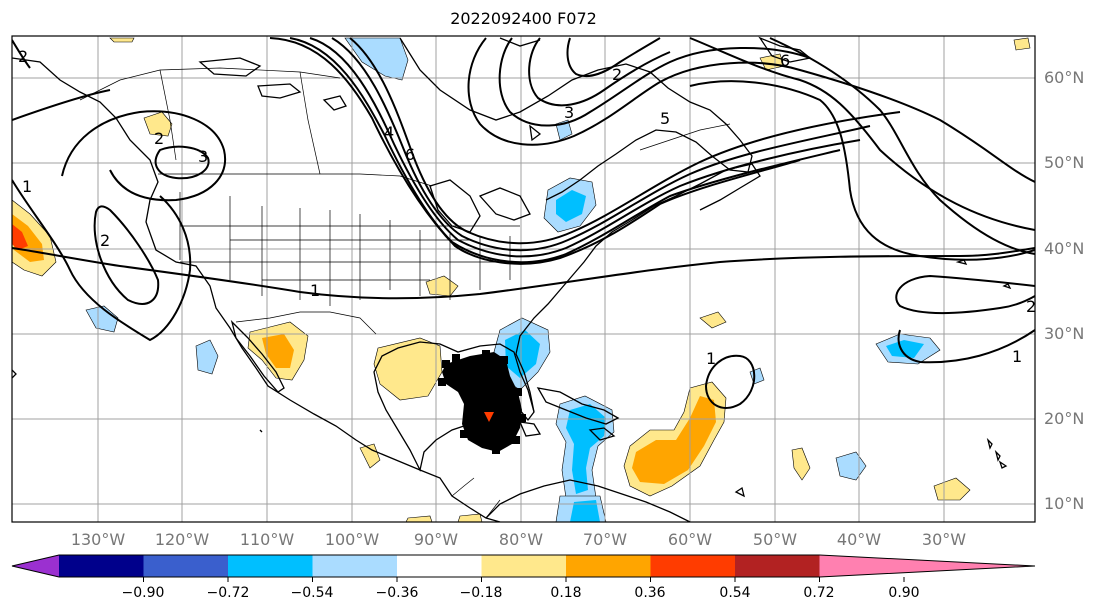 This screenshot has width=1105, height=615. I want to click on colorbar-tick-label: −0.36, so click(397, 593).